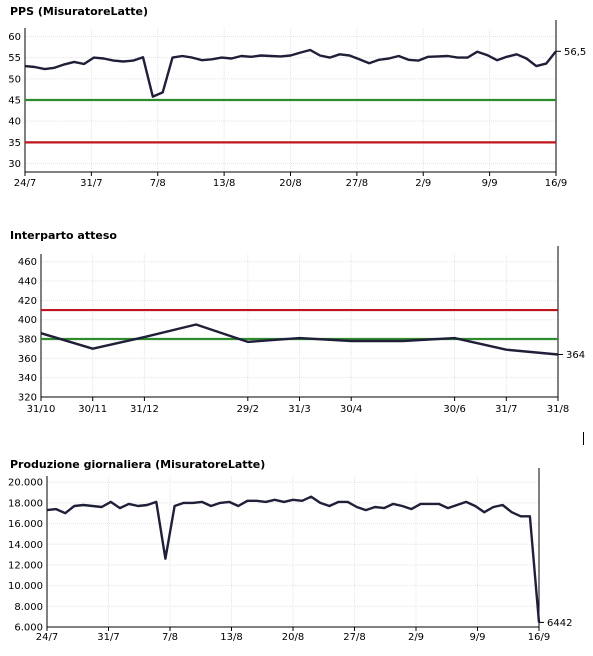  Describe the element at coordinates (27, 378) in the screenshot. I see `y-tick-label: 340` at that location.